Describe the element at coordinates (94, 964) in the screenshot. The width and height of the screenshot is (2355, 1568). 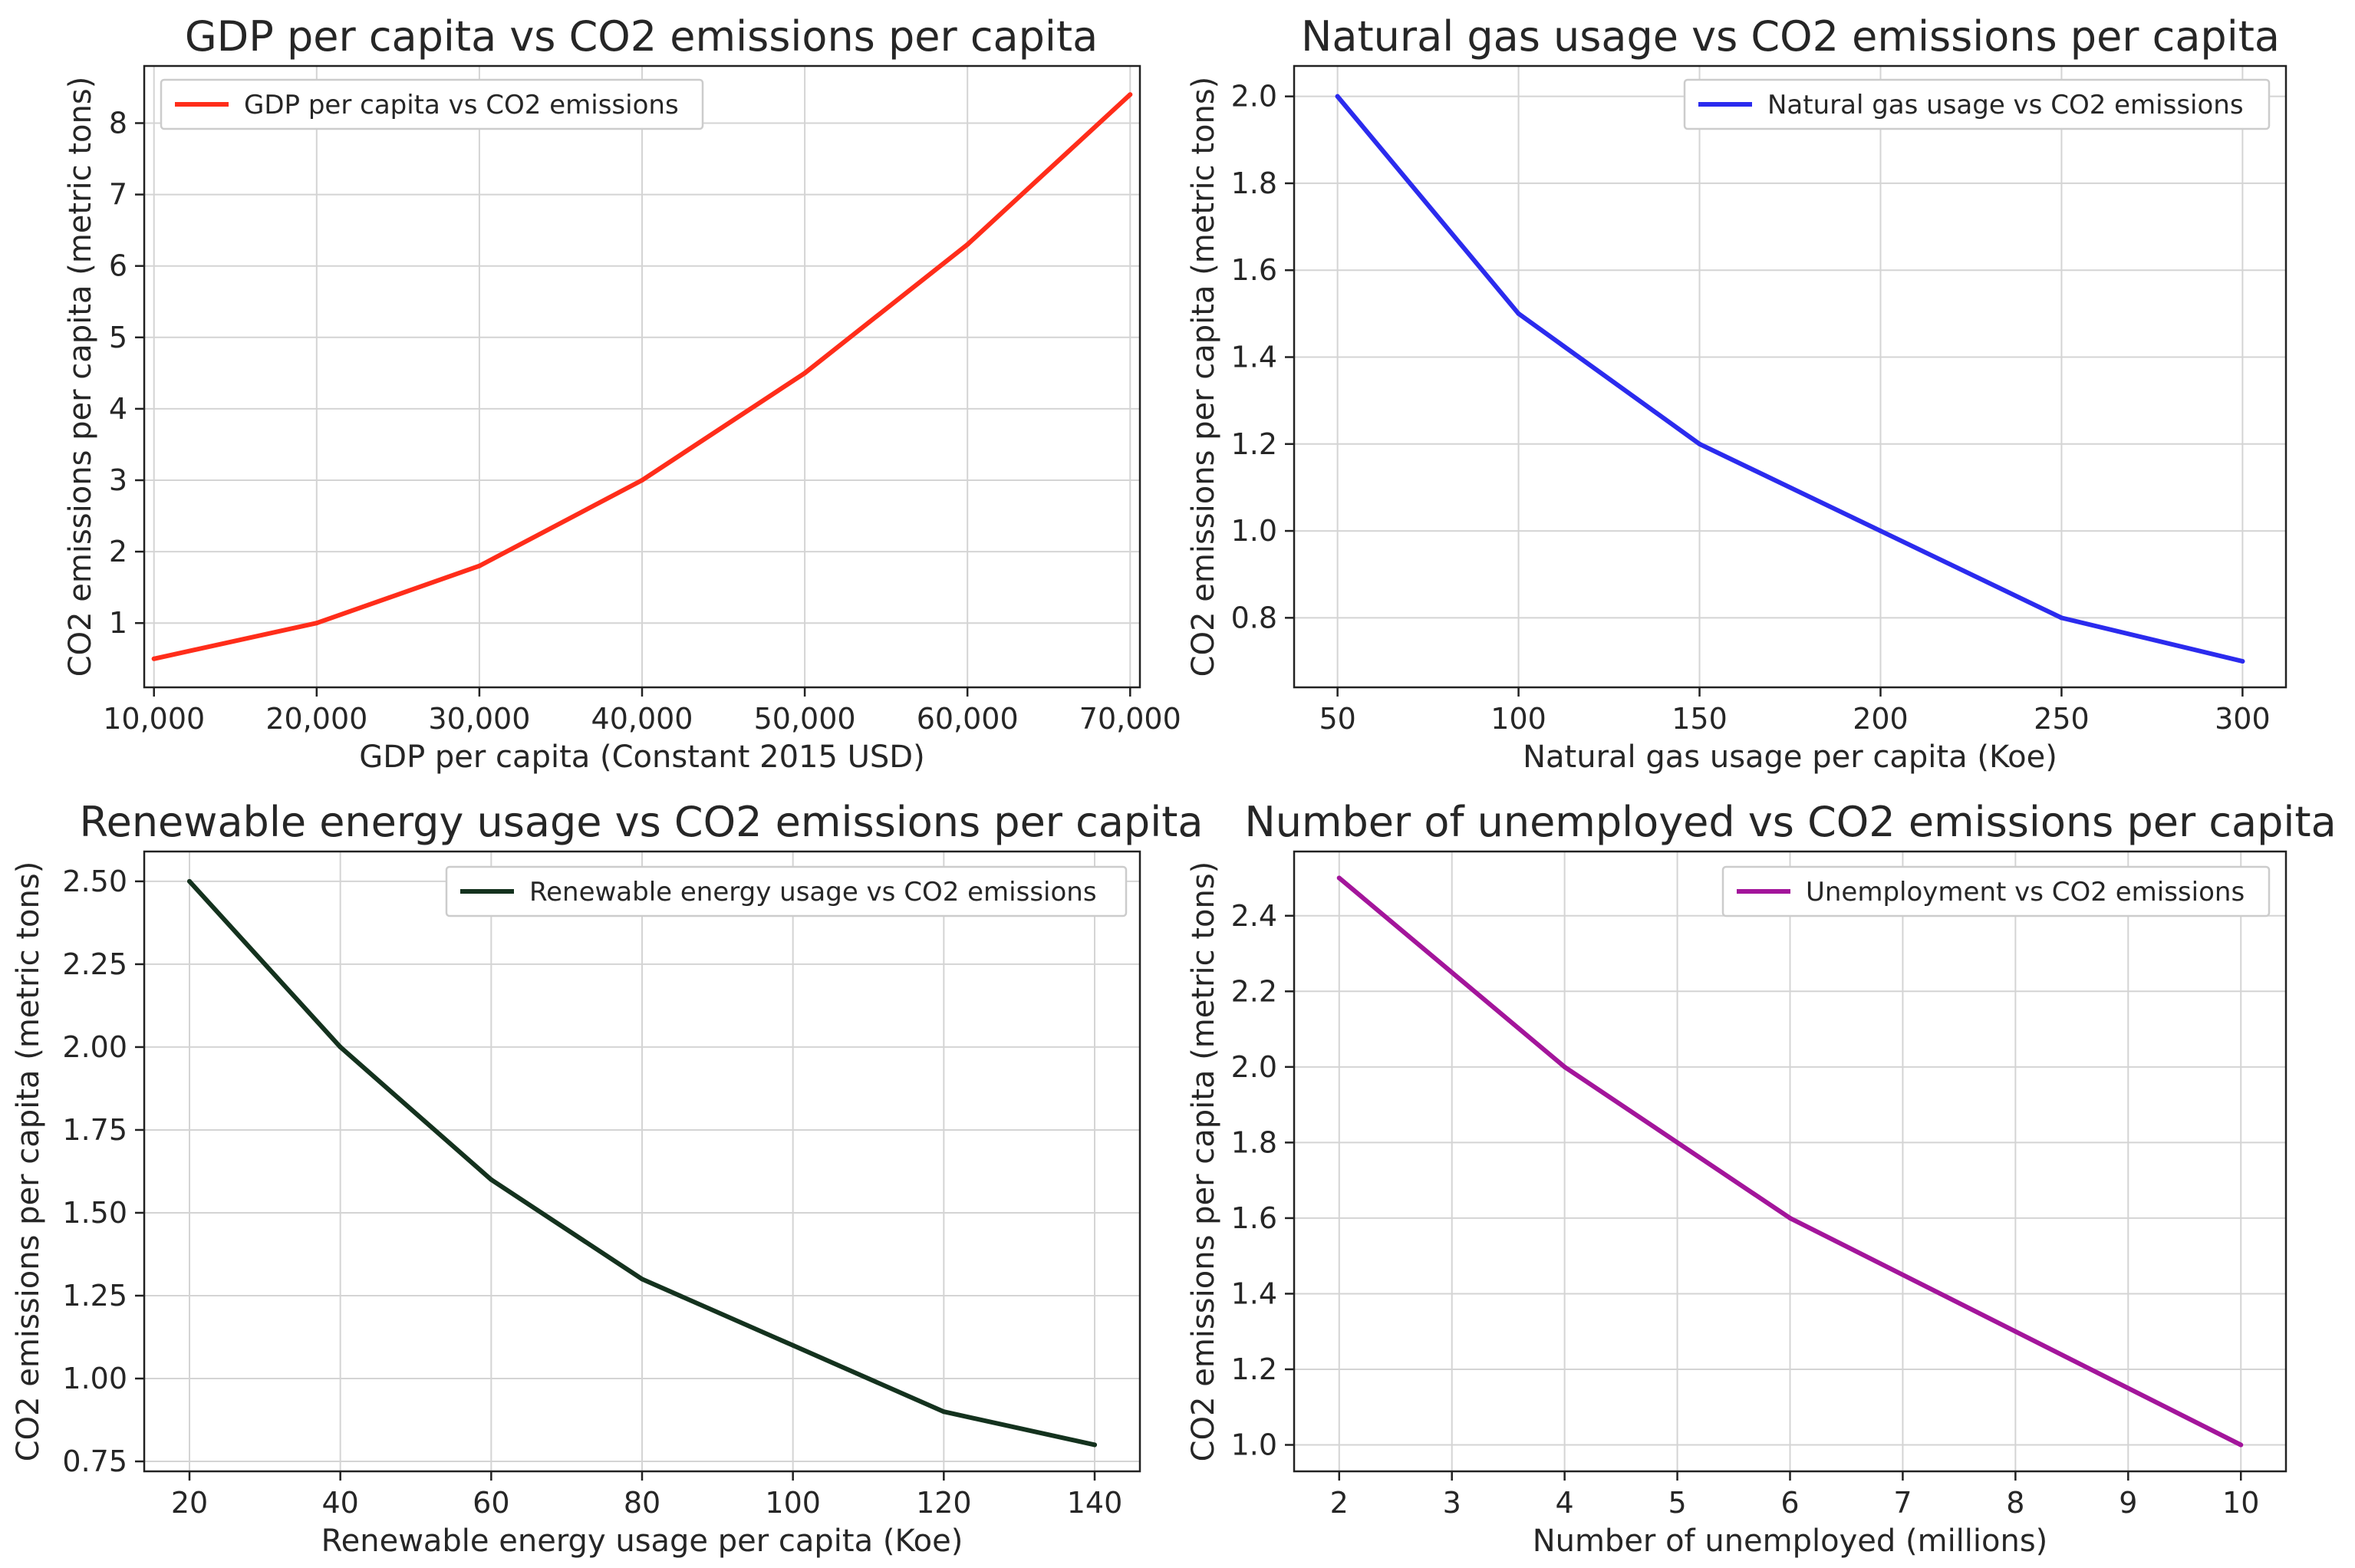
I see `y-tick-label: 2.25` at that location.